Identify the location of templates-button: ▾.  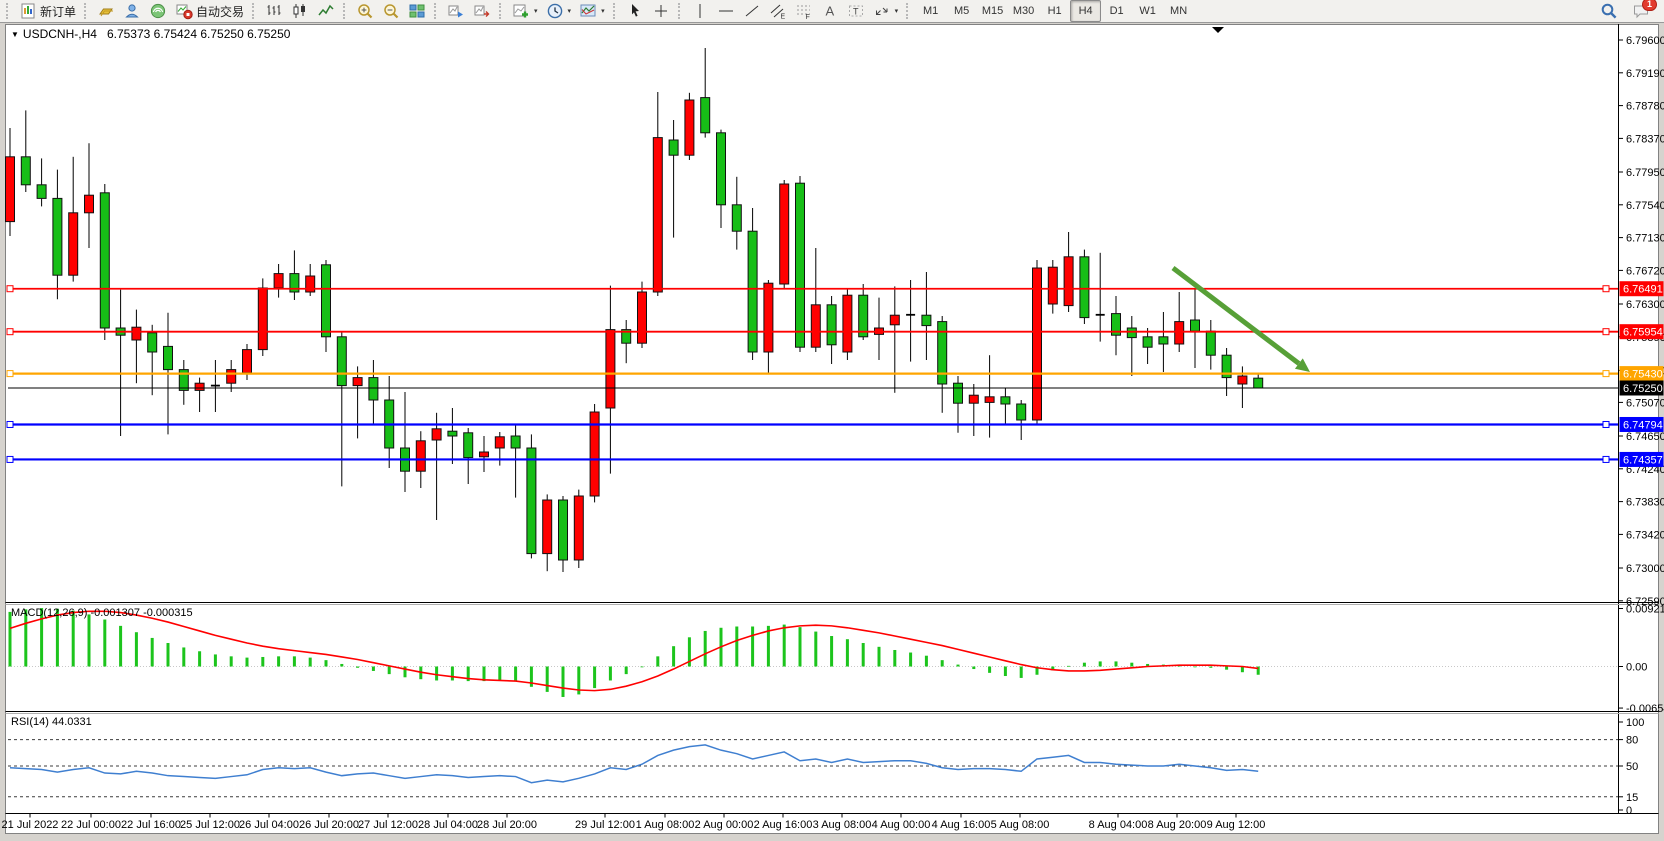
(592, 11).